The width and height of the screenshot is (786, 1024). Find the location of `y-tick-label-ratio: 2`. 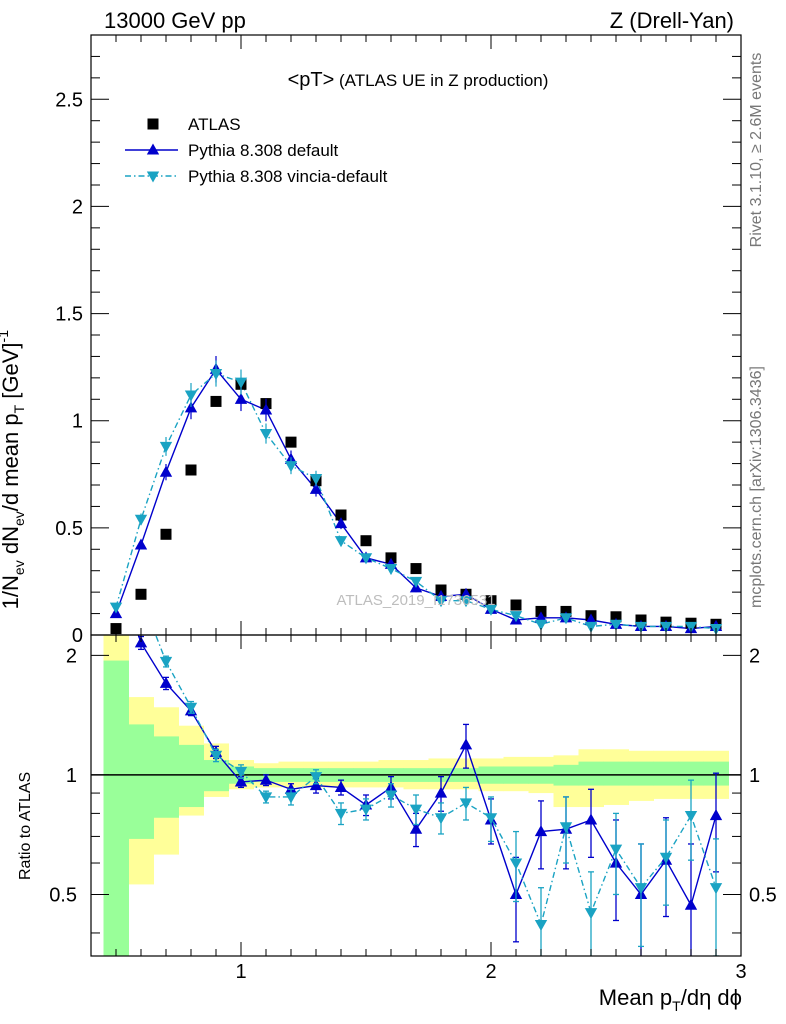

y-tick-label-ratio: 2 is located at coordinates (71, 656).